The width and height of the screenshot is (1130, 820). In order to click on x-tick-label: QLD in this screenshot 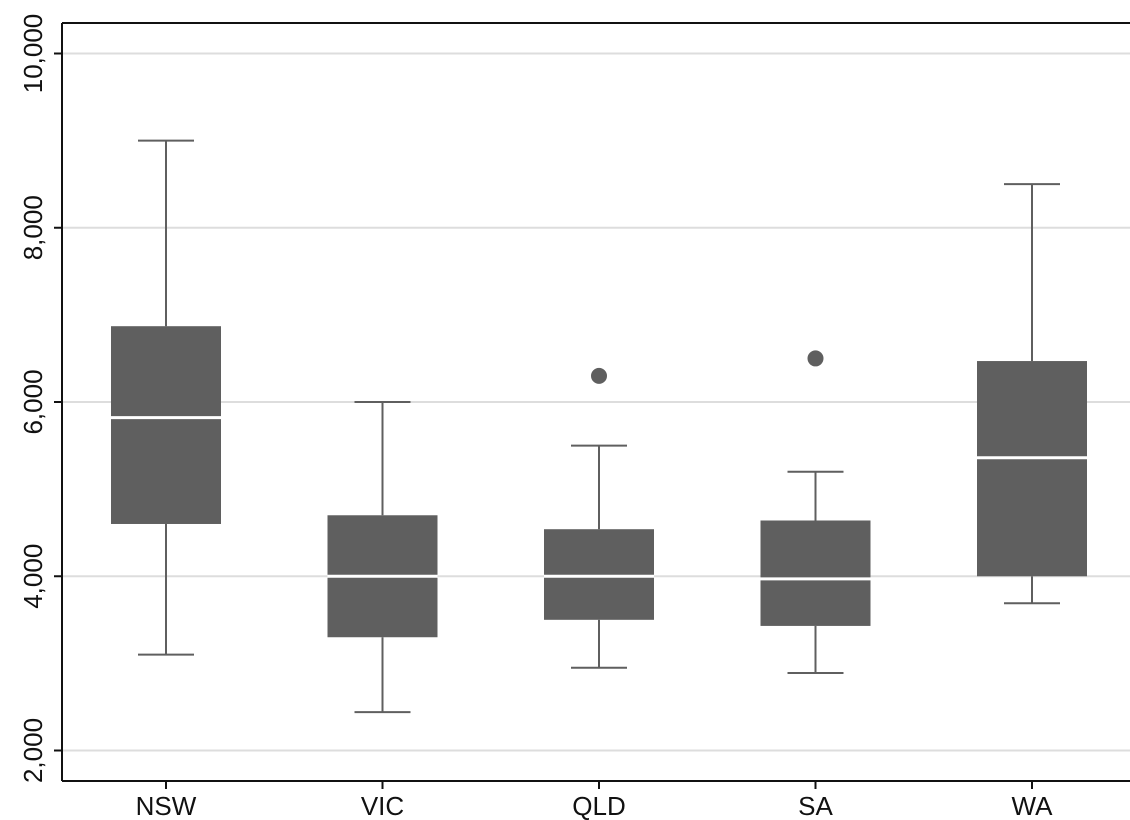, I will do `click(598, 805)`.